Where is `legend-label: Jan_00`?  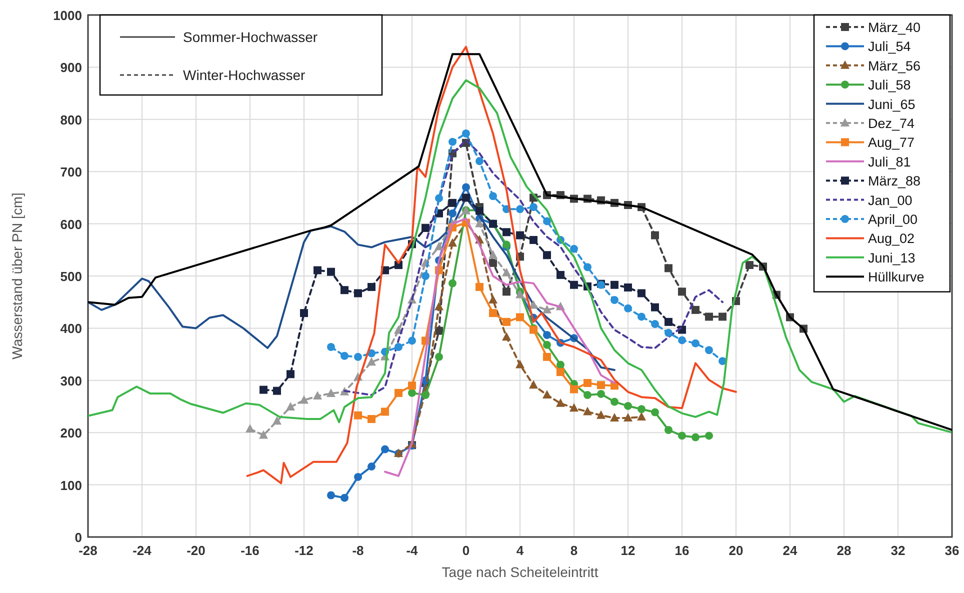
legend-label: Jan_00 is located at coordinates (890, 200).